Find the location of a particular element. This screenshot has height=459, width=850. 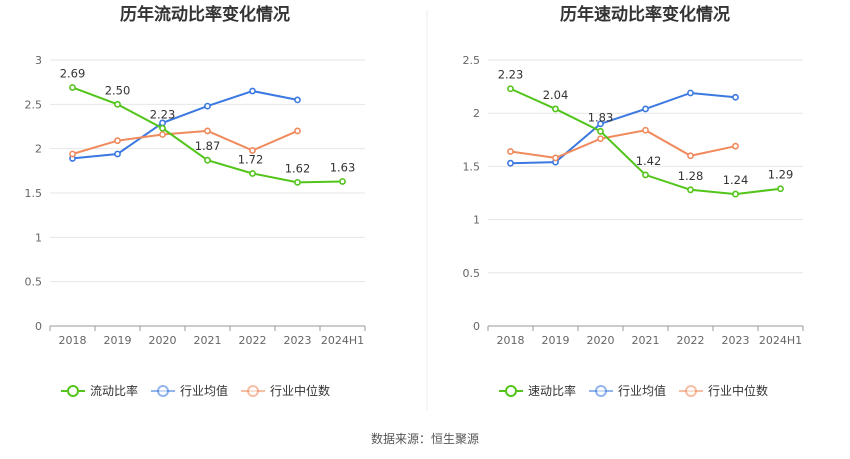

legend-item: 流动比率 is located at coordinates (99, 390).